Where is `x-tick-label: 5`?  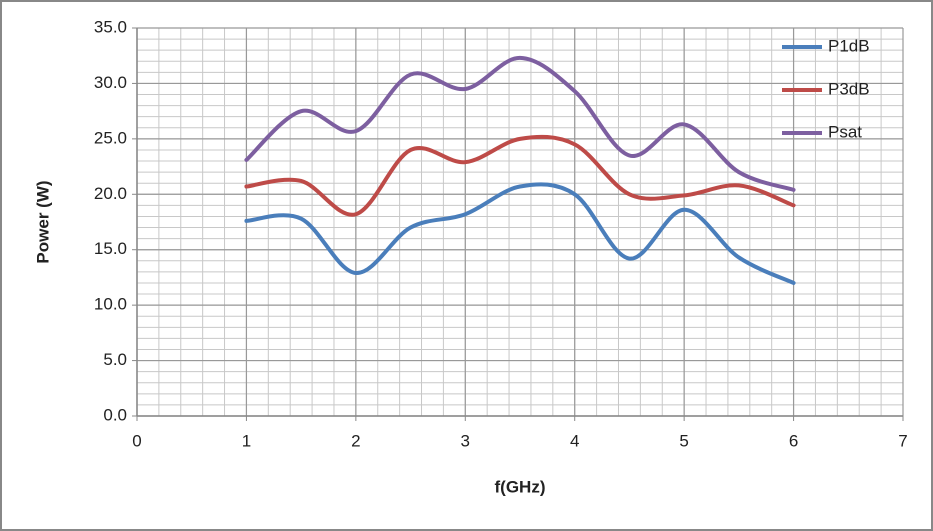
x-tick-label: 5 is located at coordinates (683, 440).